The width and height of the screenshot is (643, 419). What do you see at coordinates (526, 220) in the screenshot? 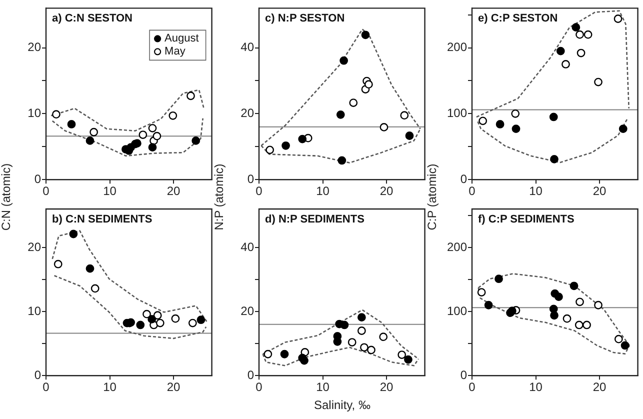
I see `chart-title: f) C:P SEDIMENTS` at bounding box center [526, 220].